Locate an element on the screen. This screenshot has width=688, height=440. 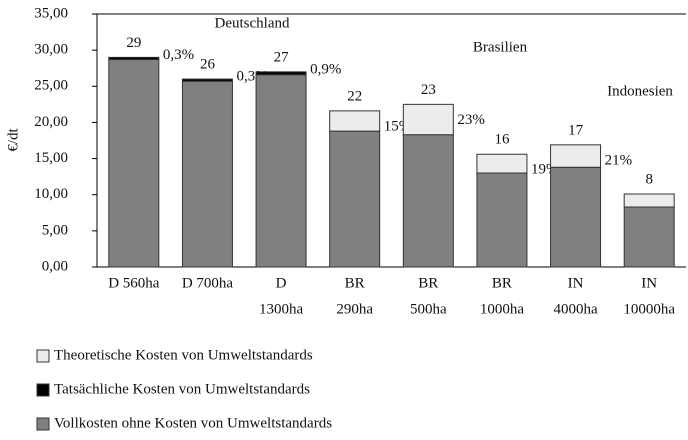
percent-label: 23% is located at coordinates (471, 120).